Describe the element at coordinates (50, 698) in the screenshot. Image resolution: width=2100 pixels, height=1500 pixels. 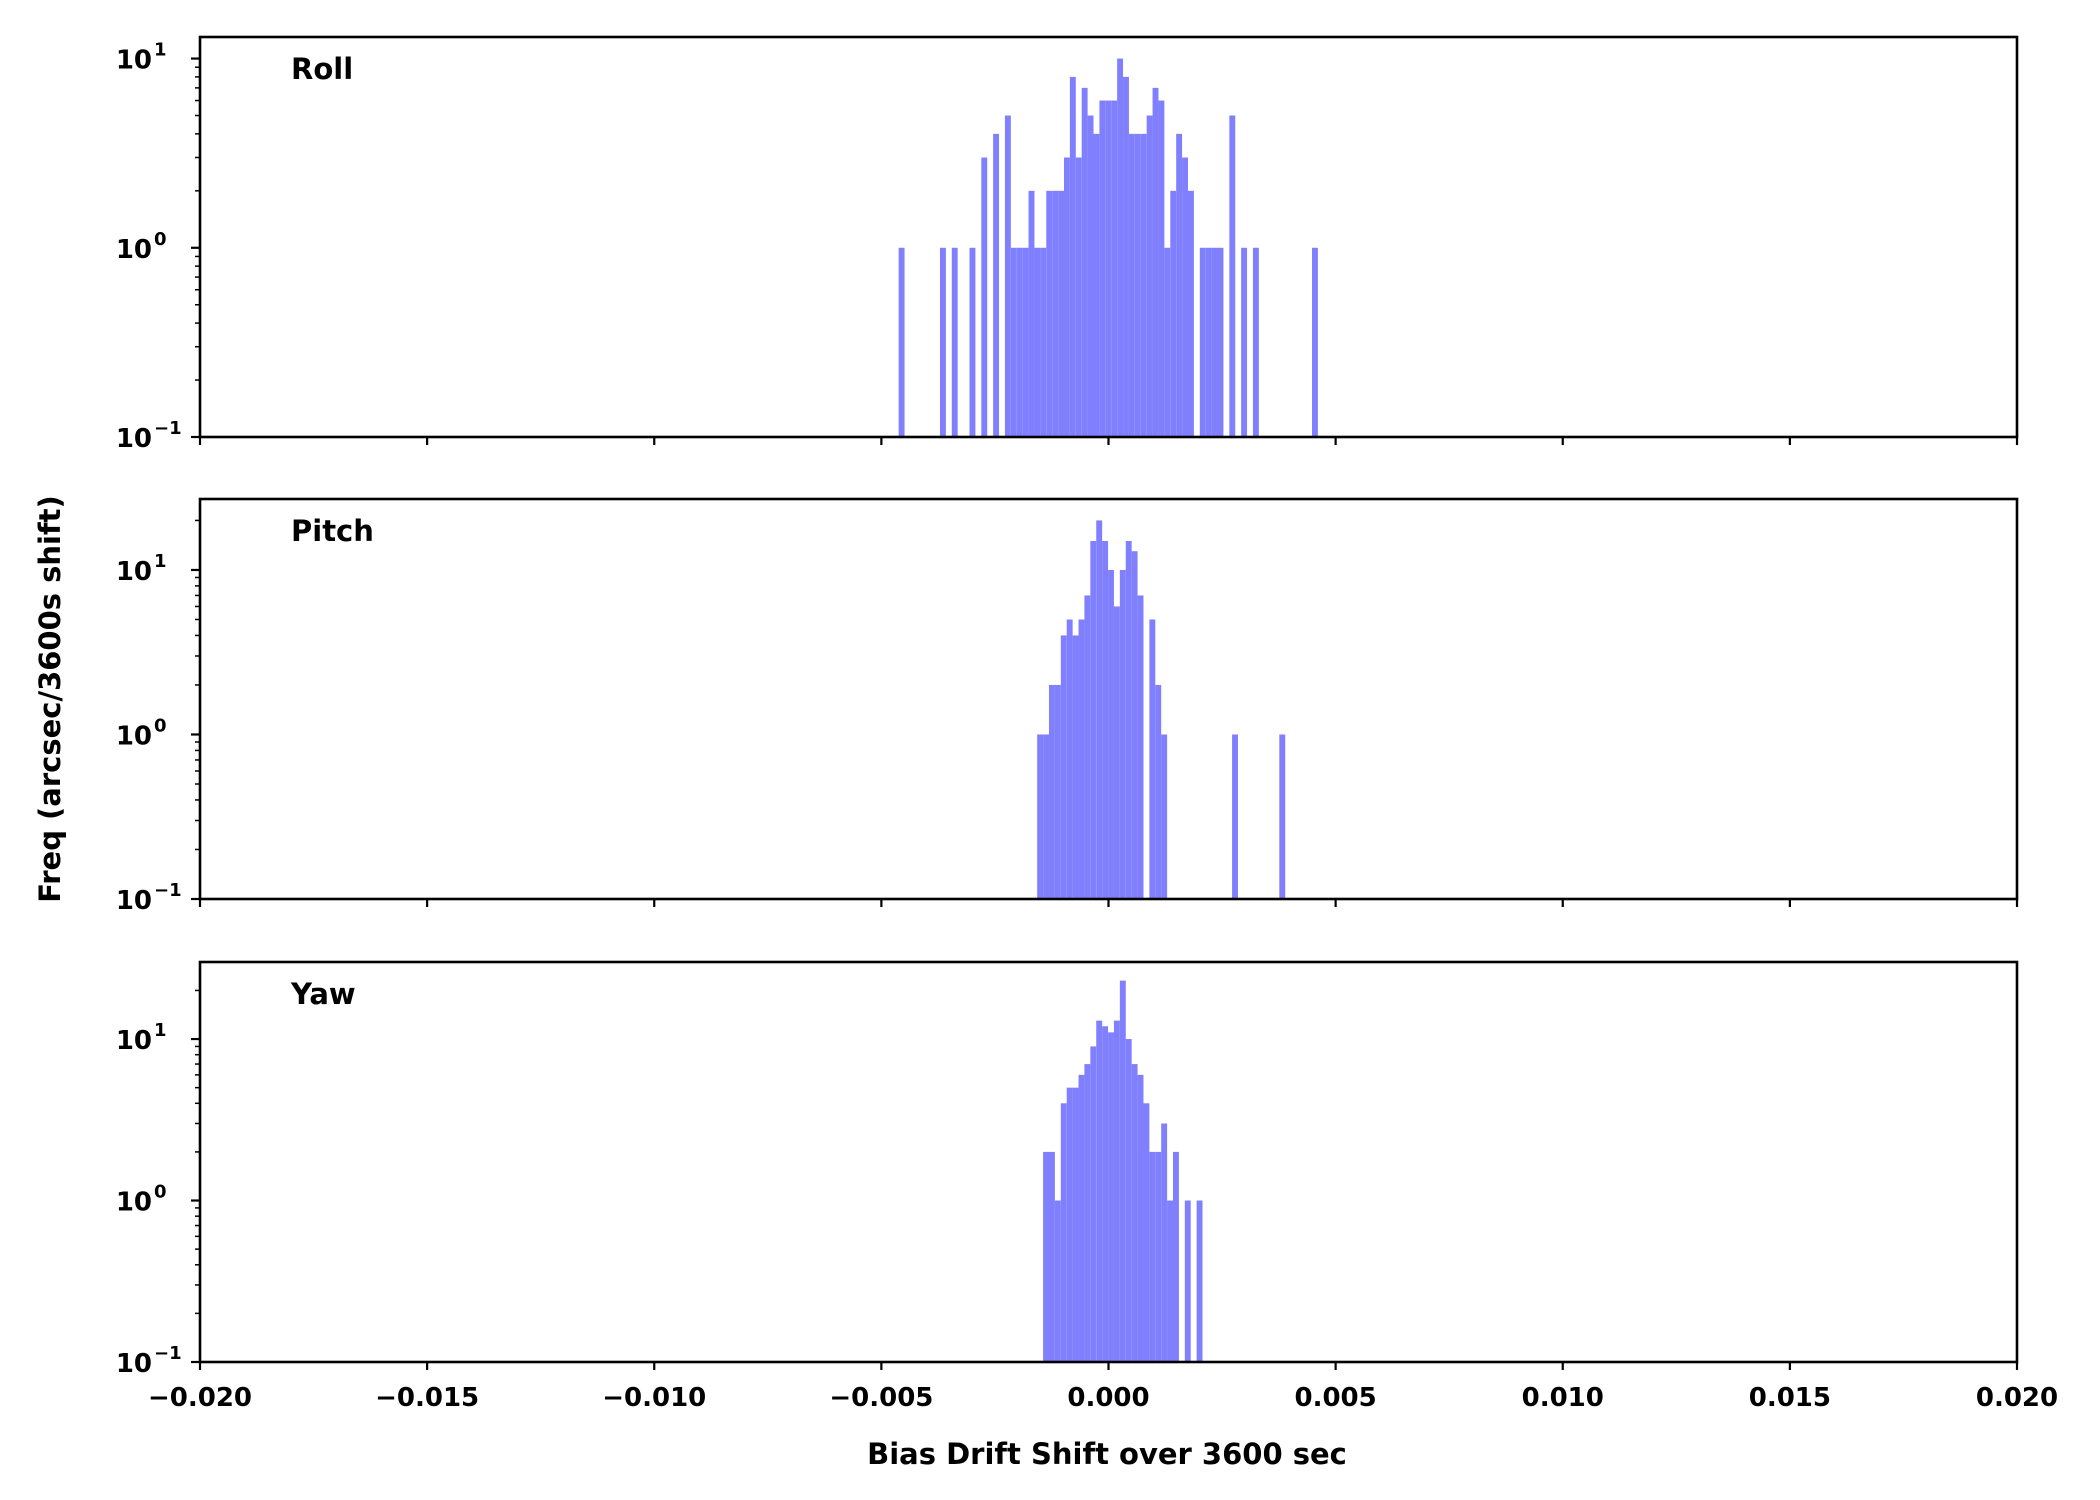
I see `y-axis-label: Freq (arcsec/3600s shift)` at that location.